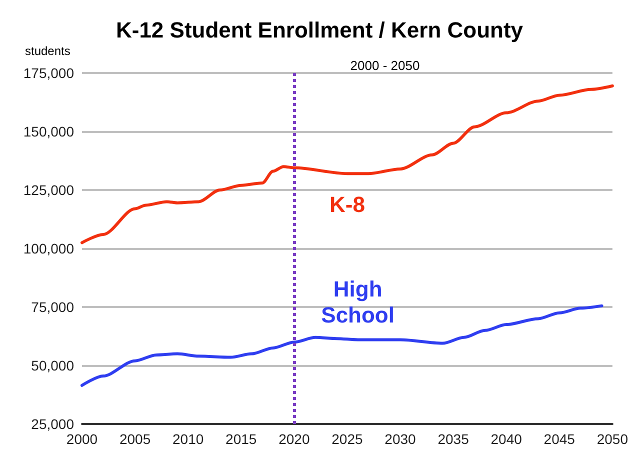 Image resolution: width=639 pixels, height=466 pixels. I want to click on line-series, so click(342, 345).